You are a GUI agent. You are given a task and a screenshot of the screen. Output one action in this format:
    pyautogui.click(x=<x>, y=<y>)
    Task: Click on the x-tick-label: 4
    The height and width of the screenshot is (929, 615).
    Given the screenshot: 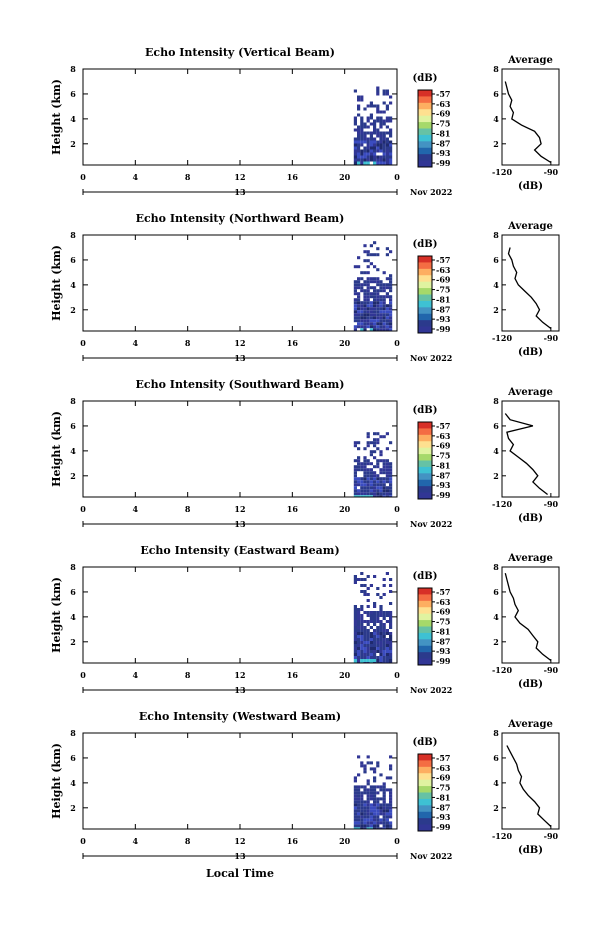 What is the action you would take?
    pyautogui.click(x=136, y=343)
    